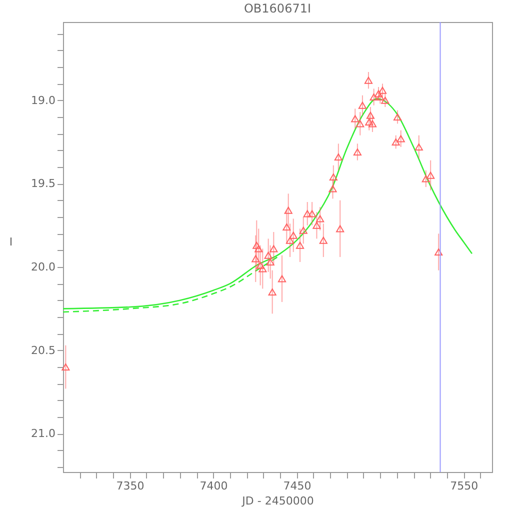  I want to click on chart-title: OB160671I, so click(278, 9).